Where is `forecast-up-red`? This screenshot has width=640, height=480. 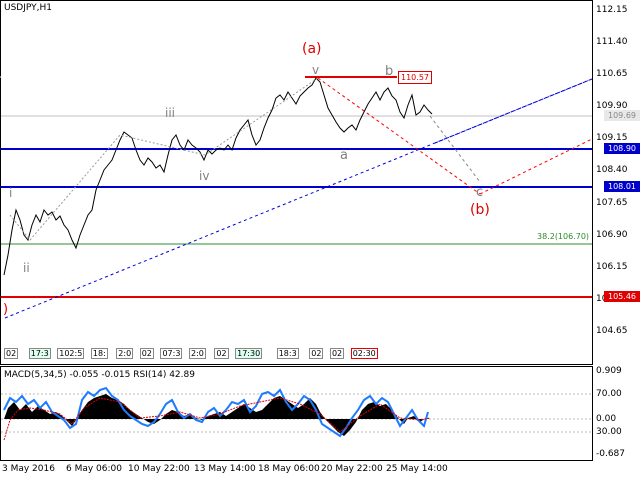 forecast-up-red is located at coordinates (536, 166).